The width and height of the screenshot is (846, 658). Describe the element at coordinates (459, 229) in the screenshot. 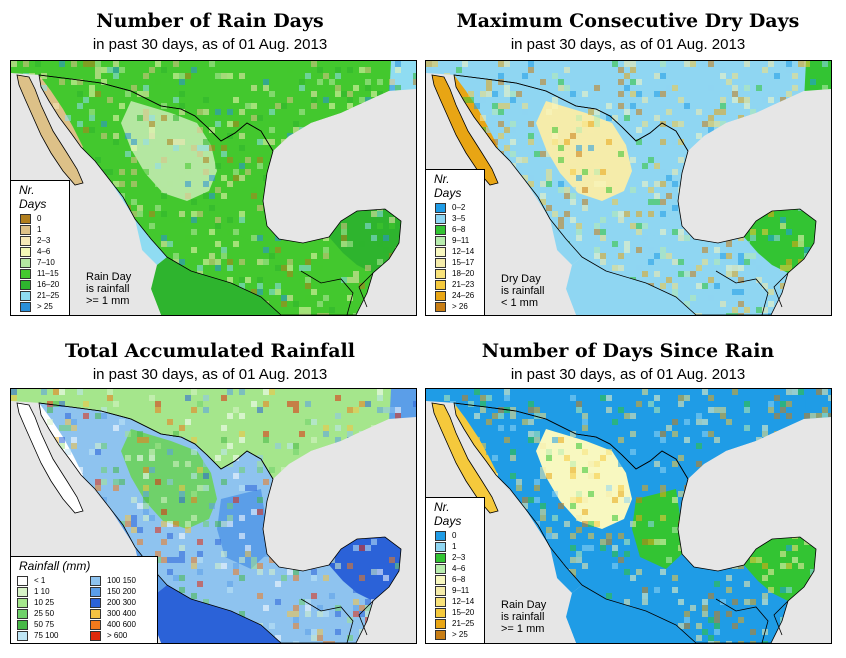

I see `legend-label: 6–8` at that location.